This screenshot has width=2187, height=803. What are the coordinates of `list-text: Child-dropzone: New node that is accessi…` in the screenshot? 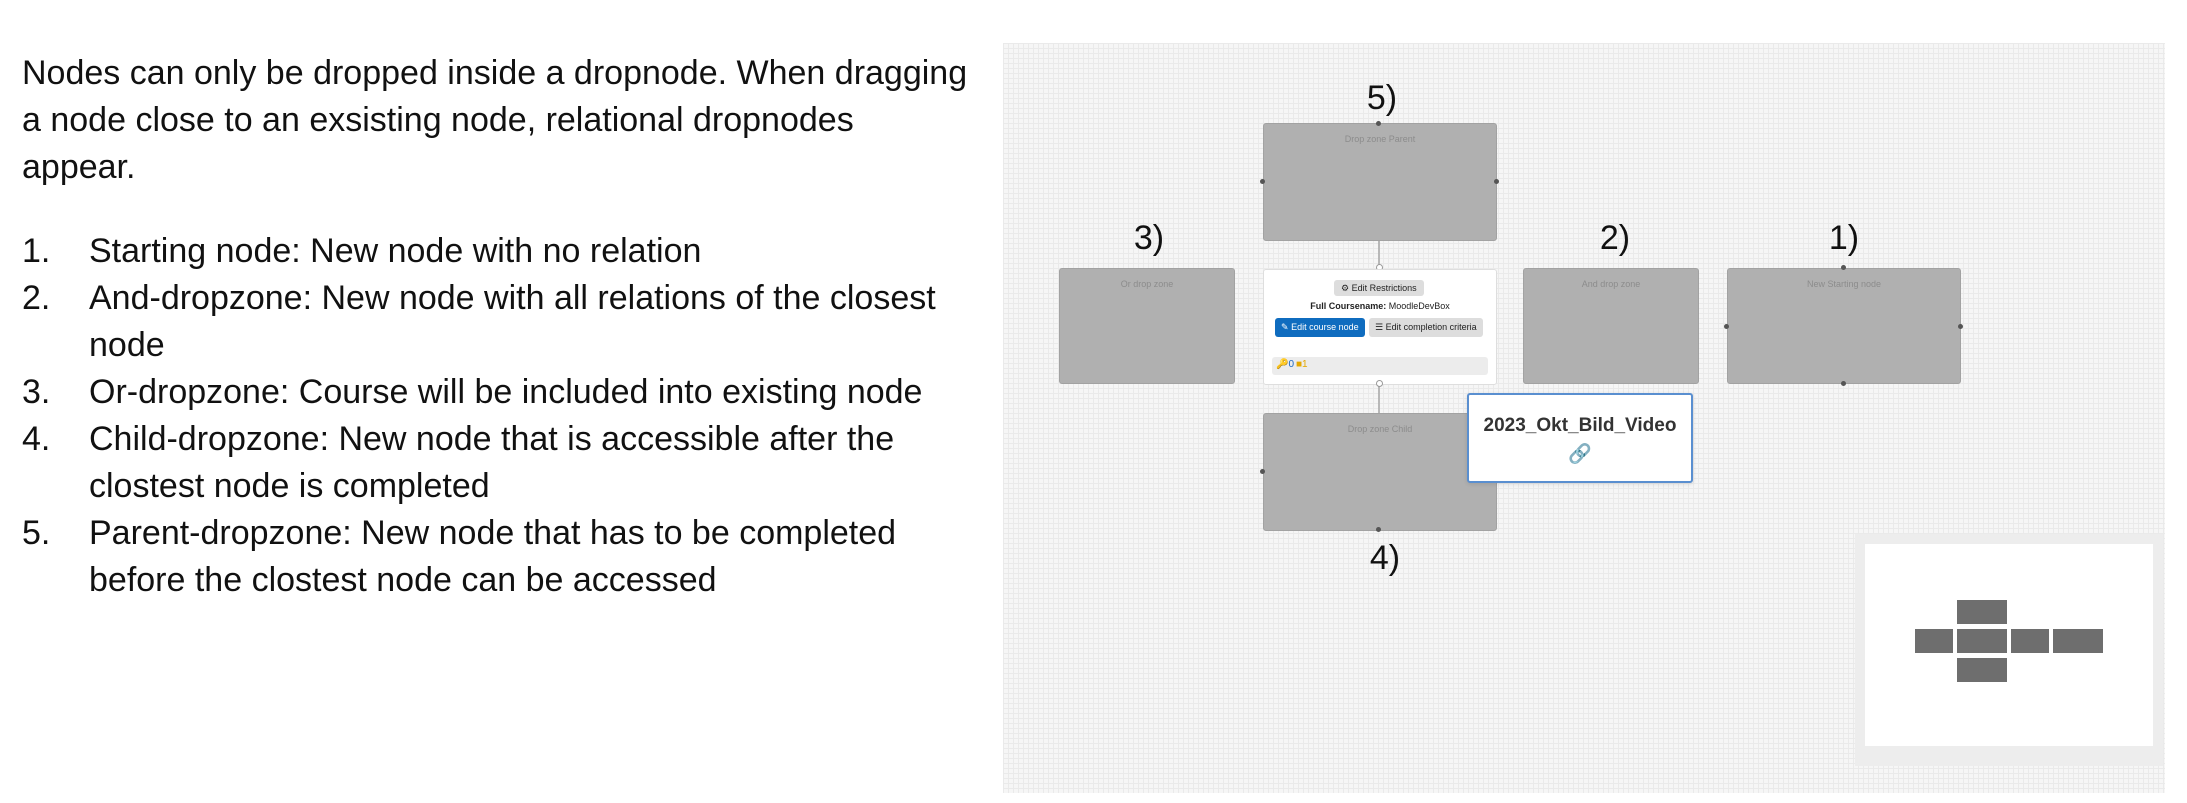 It's located at (492, 462).